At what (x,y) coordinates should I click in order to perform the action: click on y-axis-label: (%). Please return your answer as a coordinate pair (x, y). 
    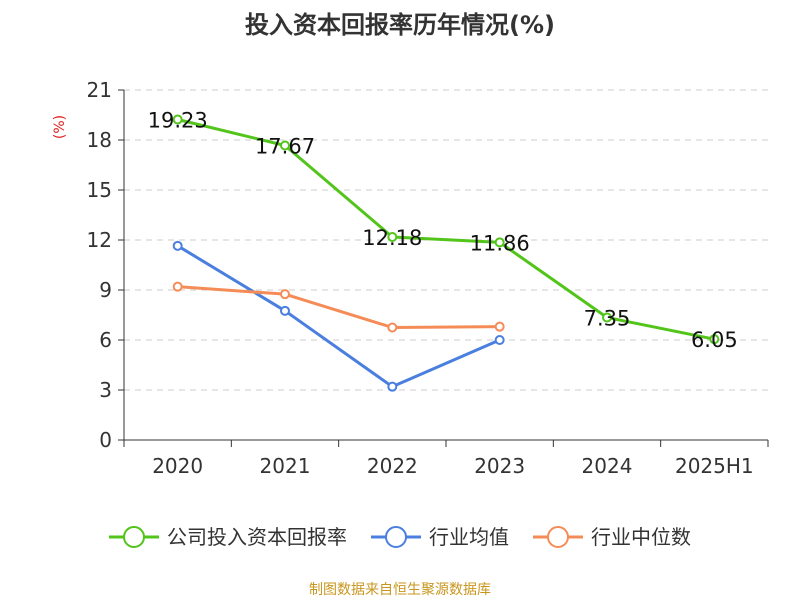
    Looking at the image, I should click on (60, 127).